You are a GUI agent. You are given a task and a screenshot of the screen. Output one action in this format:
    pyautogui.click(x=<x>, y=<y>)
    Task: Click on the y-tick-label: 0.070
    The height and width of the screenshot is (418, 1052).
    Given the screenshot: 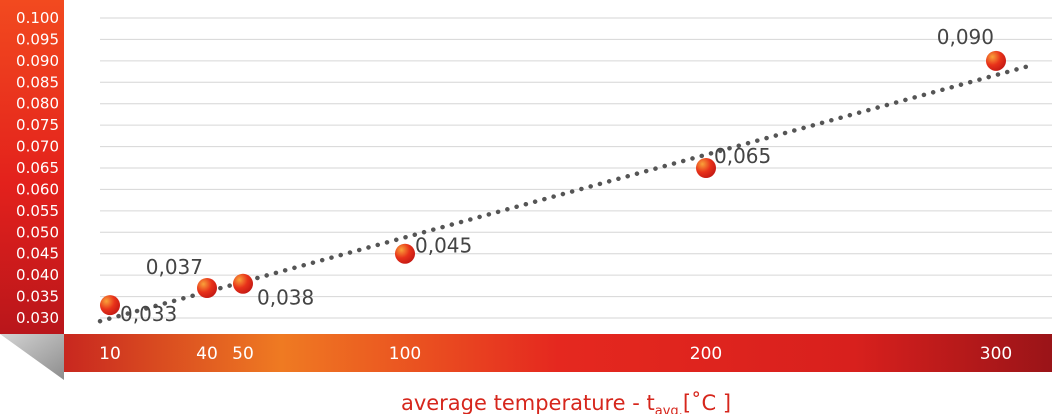 What is the action you would take?
    pyautogui.click(x=37, y=147)
    